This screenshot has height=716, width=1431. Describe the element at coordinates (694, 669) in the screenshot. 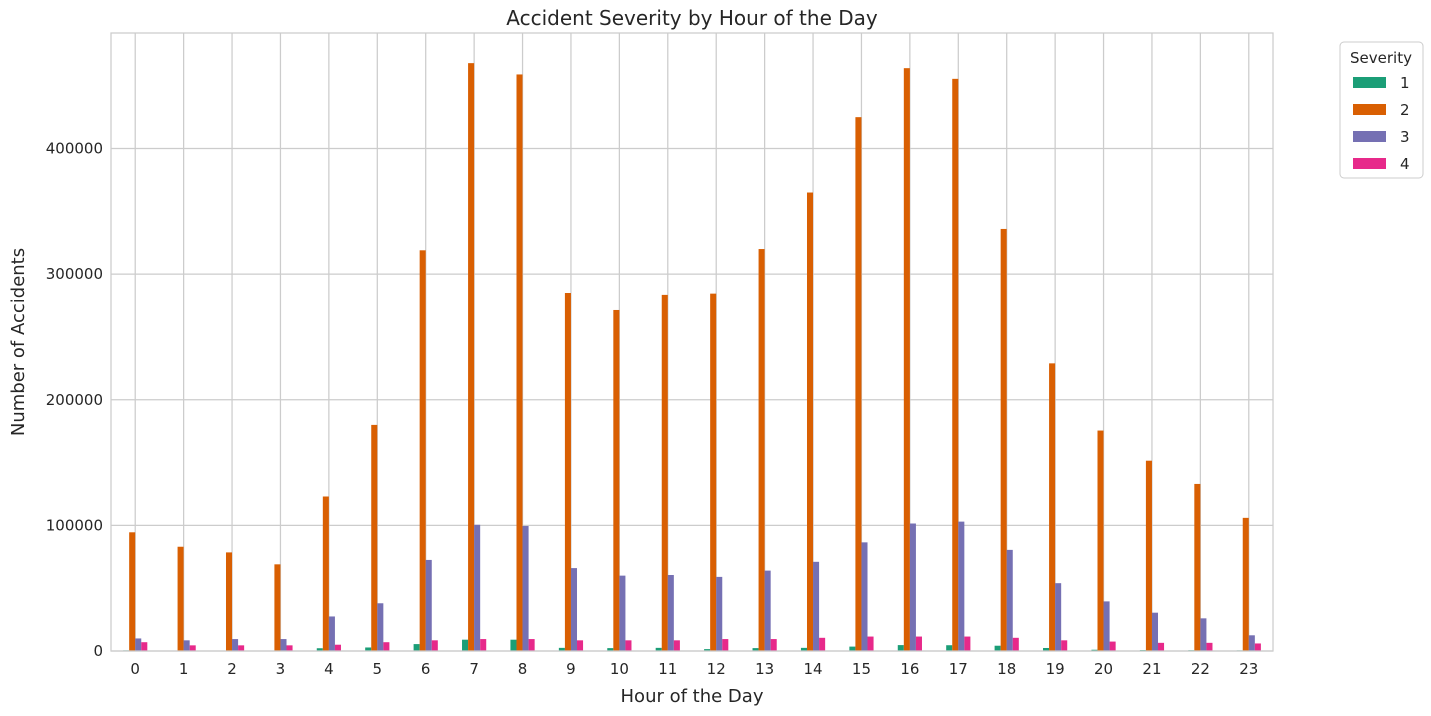

I see `x-tick-labels: 0 1 2 3 4 5 6 7 8 9 10 11 12 13 14 15 16 17 18 19 20 21 22 23` at that location.